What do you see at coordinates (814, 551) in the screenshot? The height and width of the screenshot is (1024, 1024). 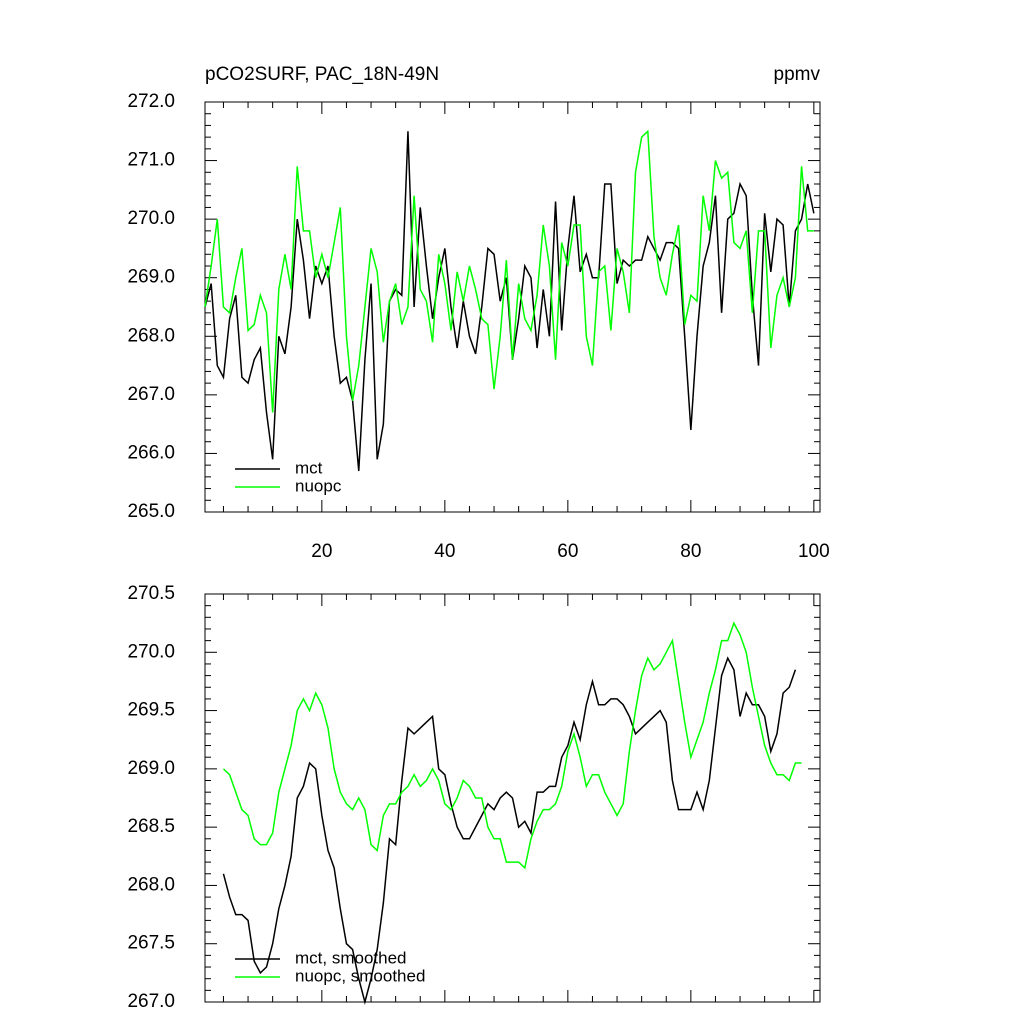 I see `x-tick-label: 100` at bounding box center [814, 551].